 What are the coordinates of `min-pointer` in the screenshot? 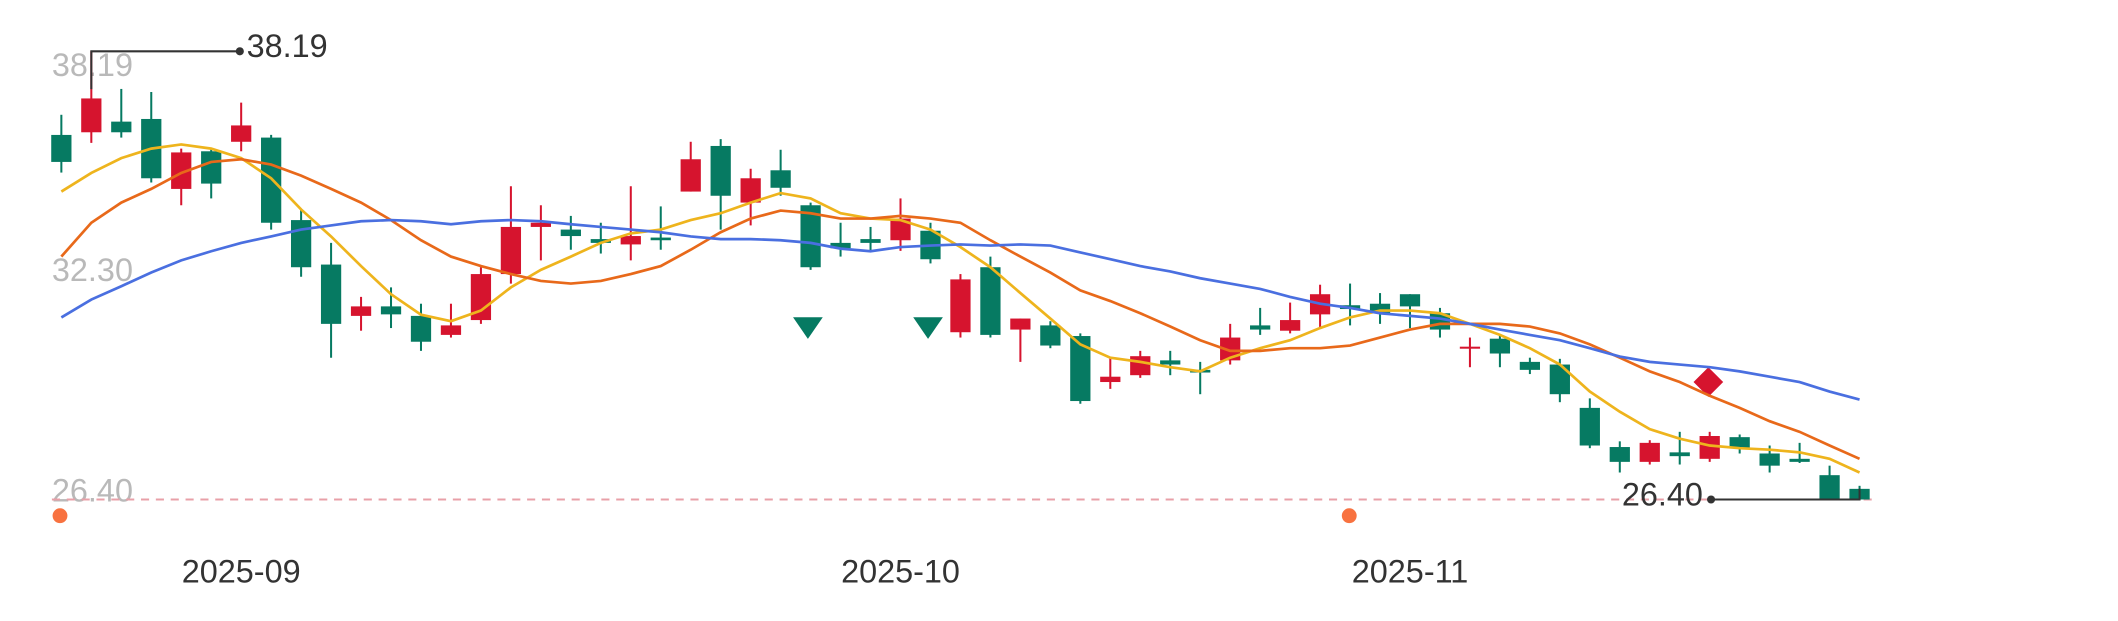 It's located at (1786, 494).